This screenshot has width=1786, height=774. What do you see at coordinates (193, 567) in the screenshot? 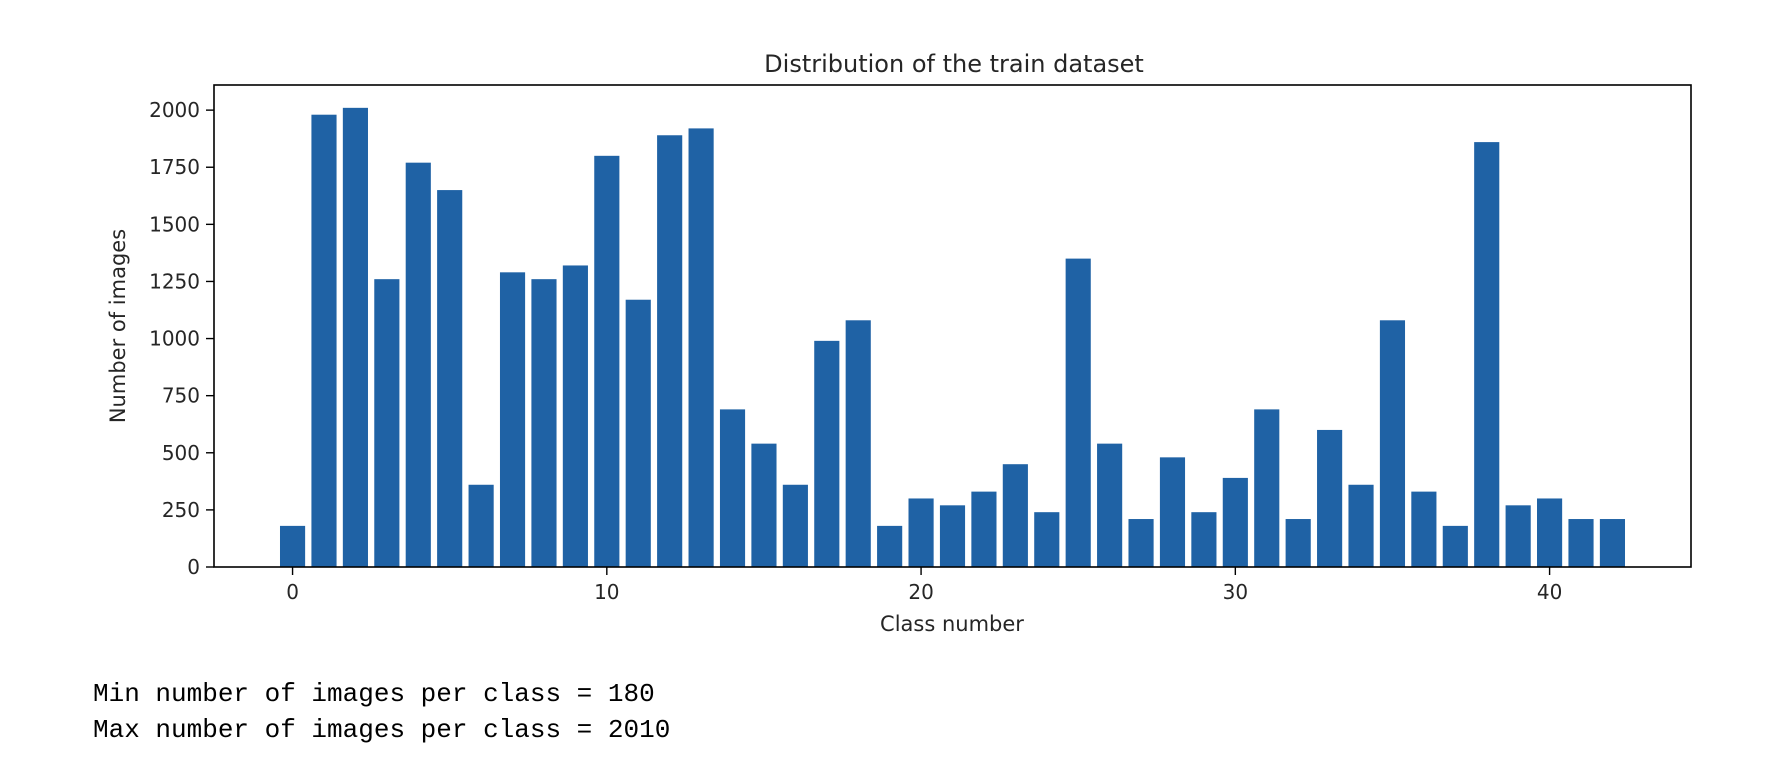
I see `y-tick-label: 0` at bounding box center [193, 567].